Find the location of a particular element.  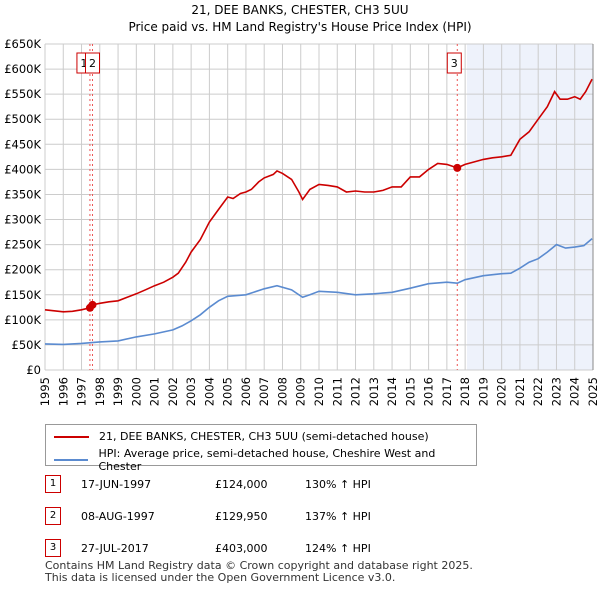

legend-red-line is located at coordinates (71, 436).